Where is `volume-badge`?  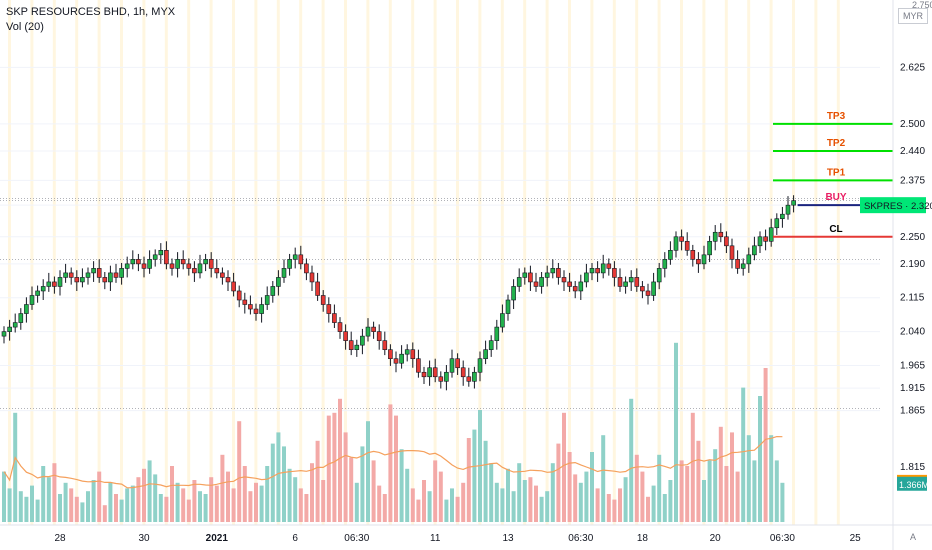
volume-badge is located at coordinates (912, 483).